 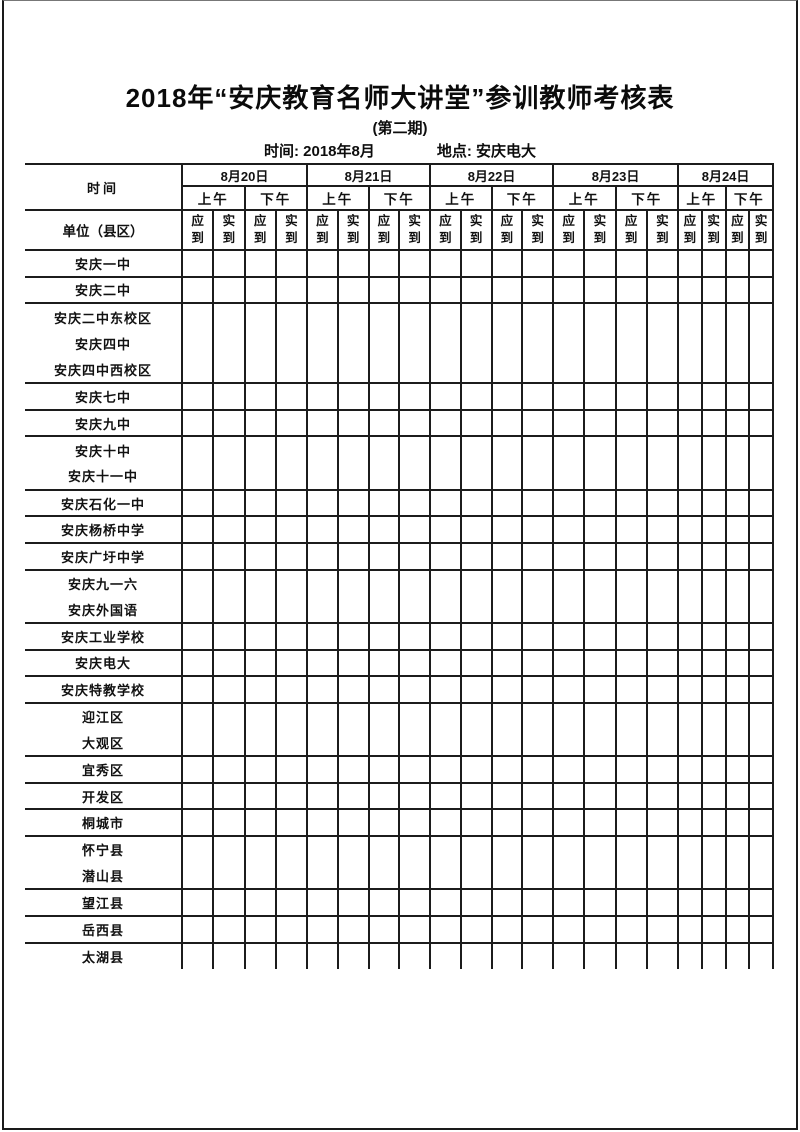 I want to click on school-name-cell: 安庆一中, so click(x=104, y=264).